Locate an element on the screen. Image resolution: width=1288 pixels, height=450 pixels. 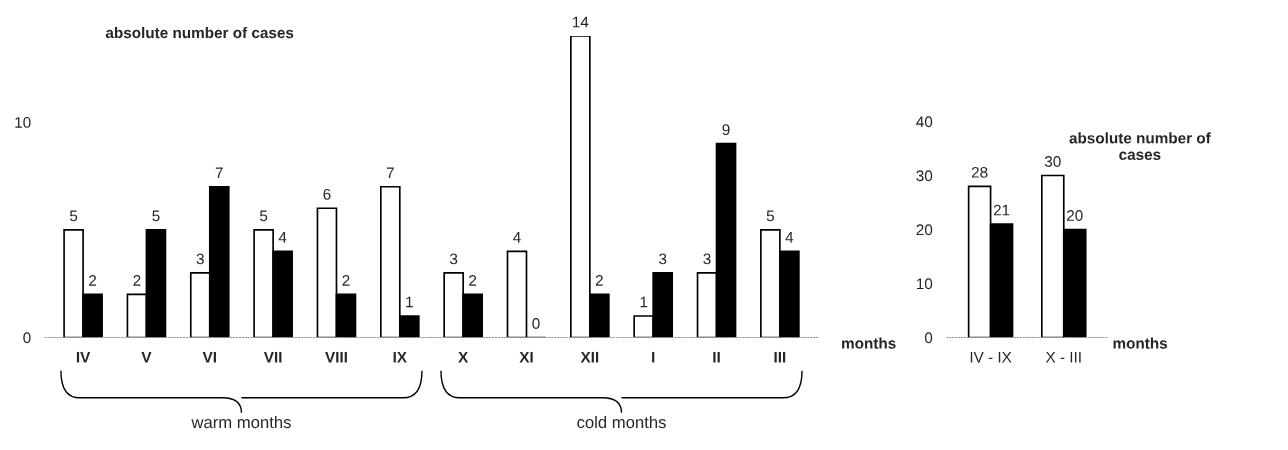
x-tick-label: VI is located at coordinates (209, 357).